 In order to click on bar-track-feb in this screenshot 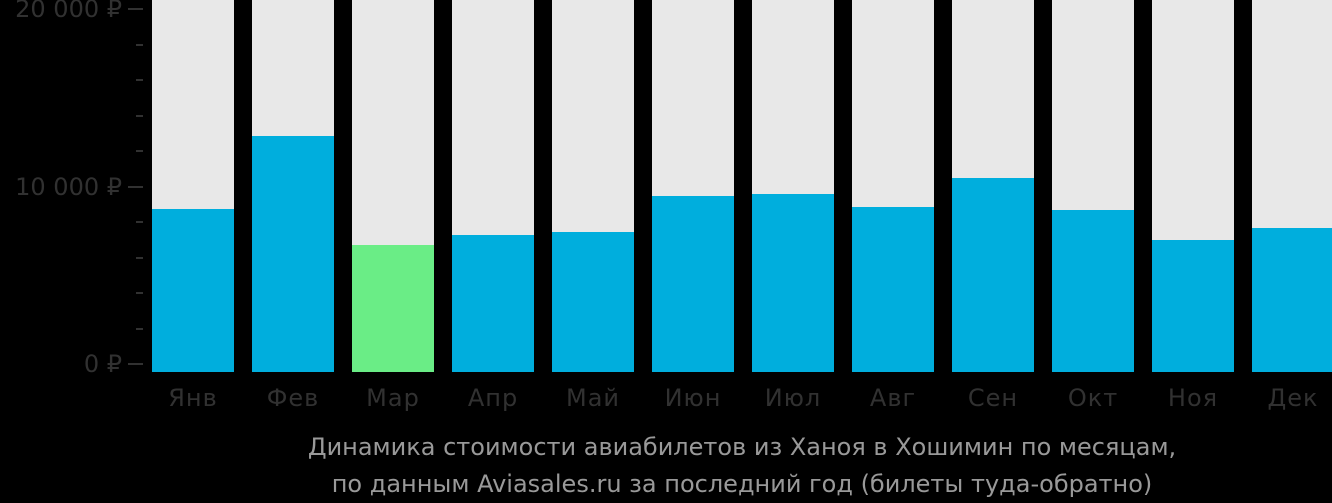, I will do `click(293, 186)`.